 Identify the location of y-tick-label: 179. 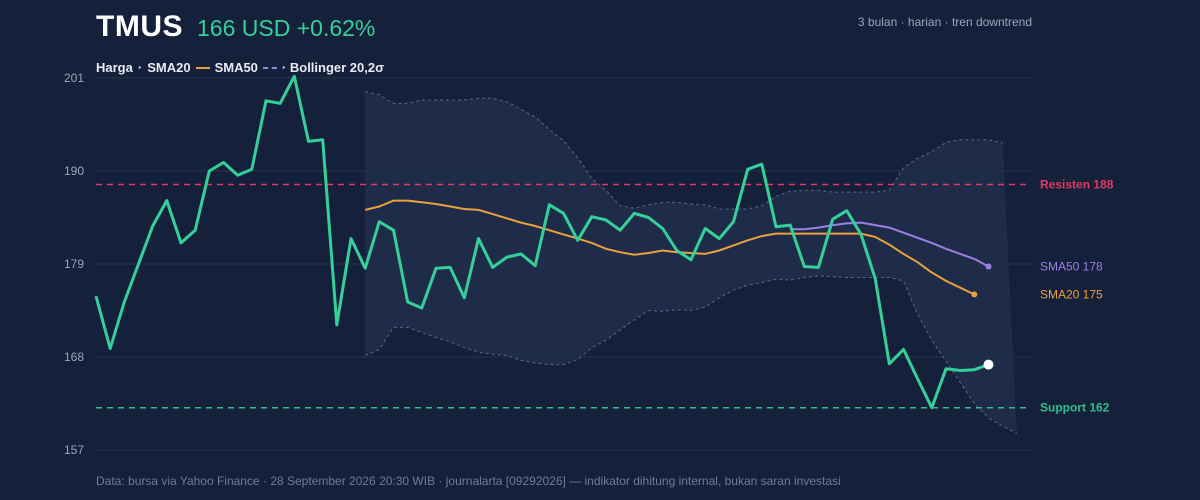
(74, 264).